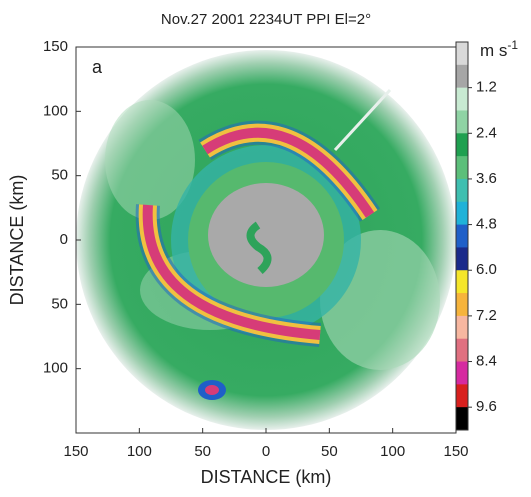  I want to click on colorbar-tick-label: 3.6, so click(486, 178).